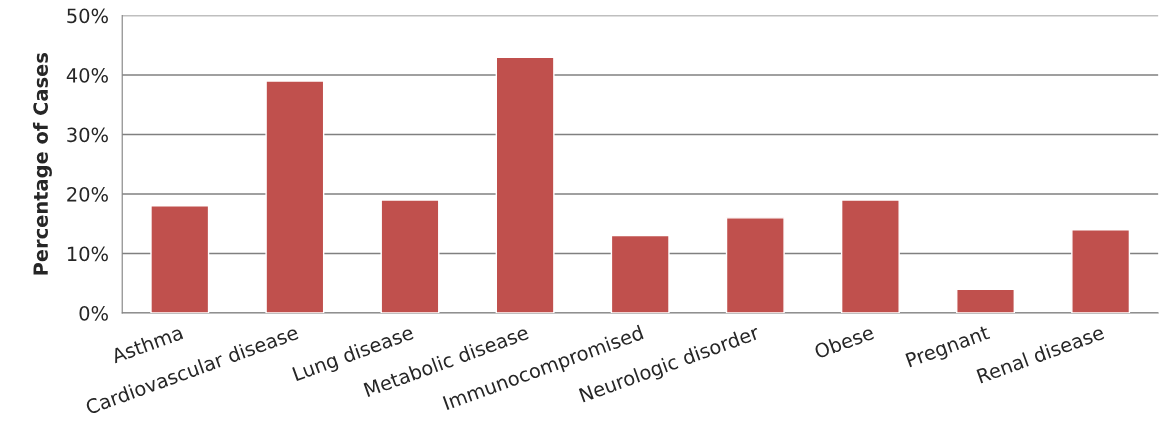  Describe the element at coordinates (87, 254) in the screenshot. I see `y-tick-label: 10%` at that location.